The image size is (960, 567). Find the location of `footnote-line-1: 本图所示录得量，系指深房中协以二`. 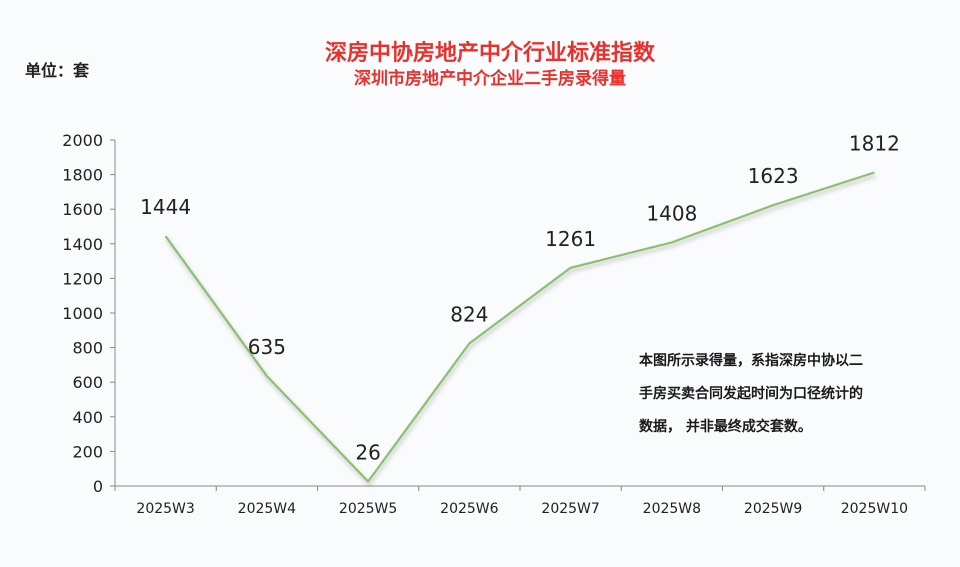

footnote-line-1: 本图所示录得量，系指深房中协以二 is located at coordinates (751, 360).